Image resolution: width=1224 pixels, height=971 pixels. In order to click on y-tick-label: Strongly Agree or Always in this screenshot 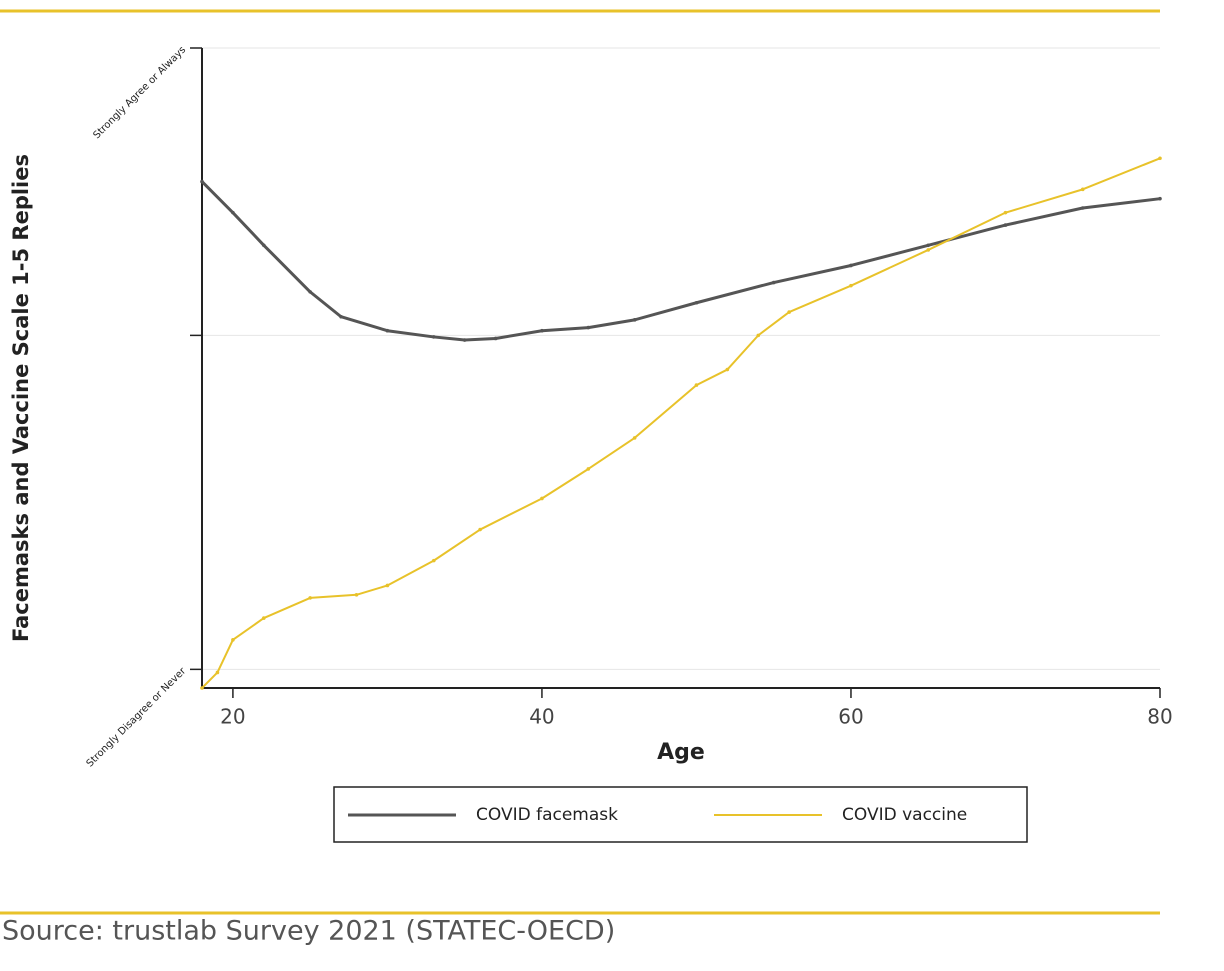, I will do `click(139, 92)`.